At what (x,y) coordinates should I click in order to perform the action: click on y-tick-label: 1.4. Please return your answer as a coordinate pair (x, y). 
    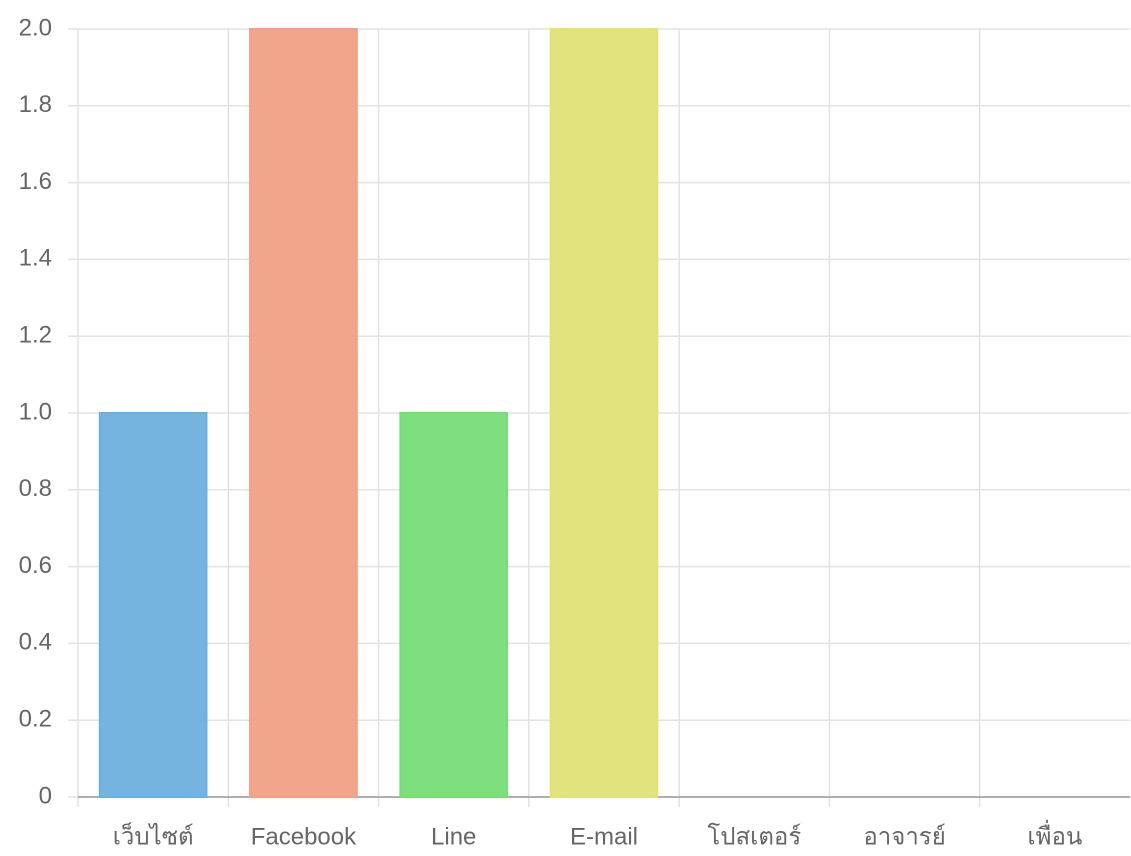
    Looking at the image, I should click on (35, 258).